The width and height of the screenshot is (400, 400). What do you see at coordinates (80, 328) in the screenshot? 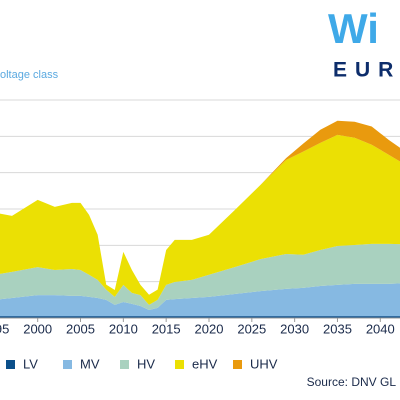
I see `x-tick-label: 2005` at bounding box center [80, 328].